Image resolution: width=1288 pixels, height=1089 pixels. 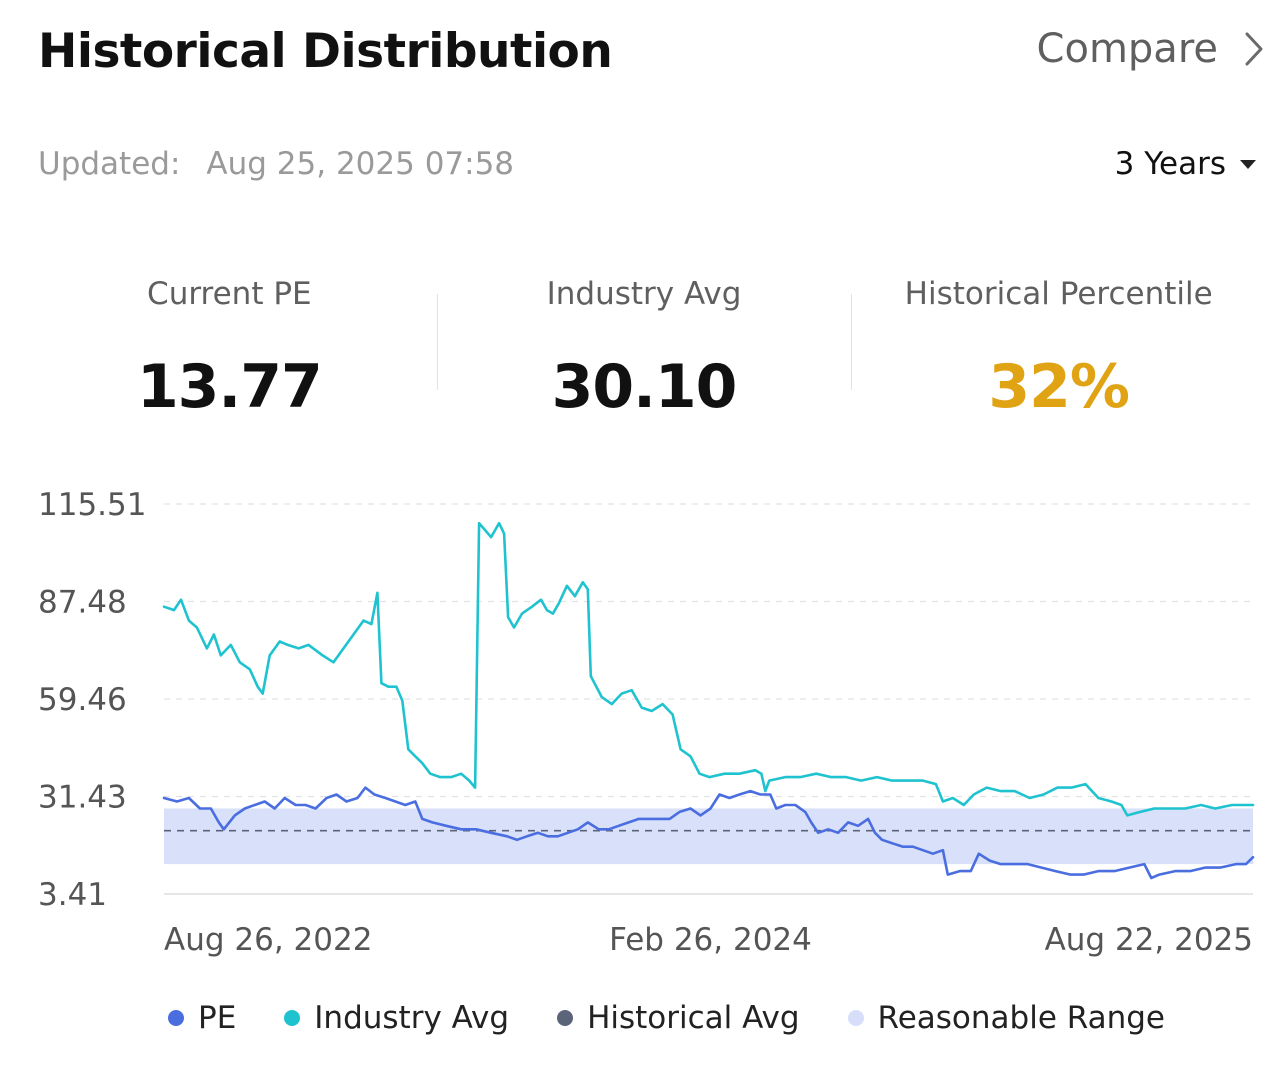 I want to click on updated-timestamp: Aug 25, 2025 07:58, so click(x=360, y=164).